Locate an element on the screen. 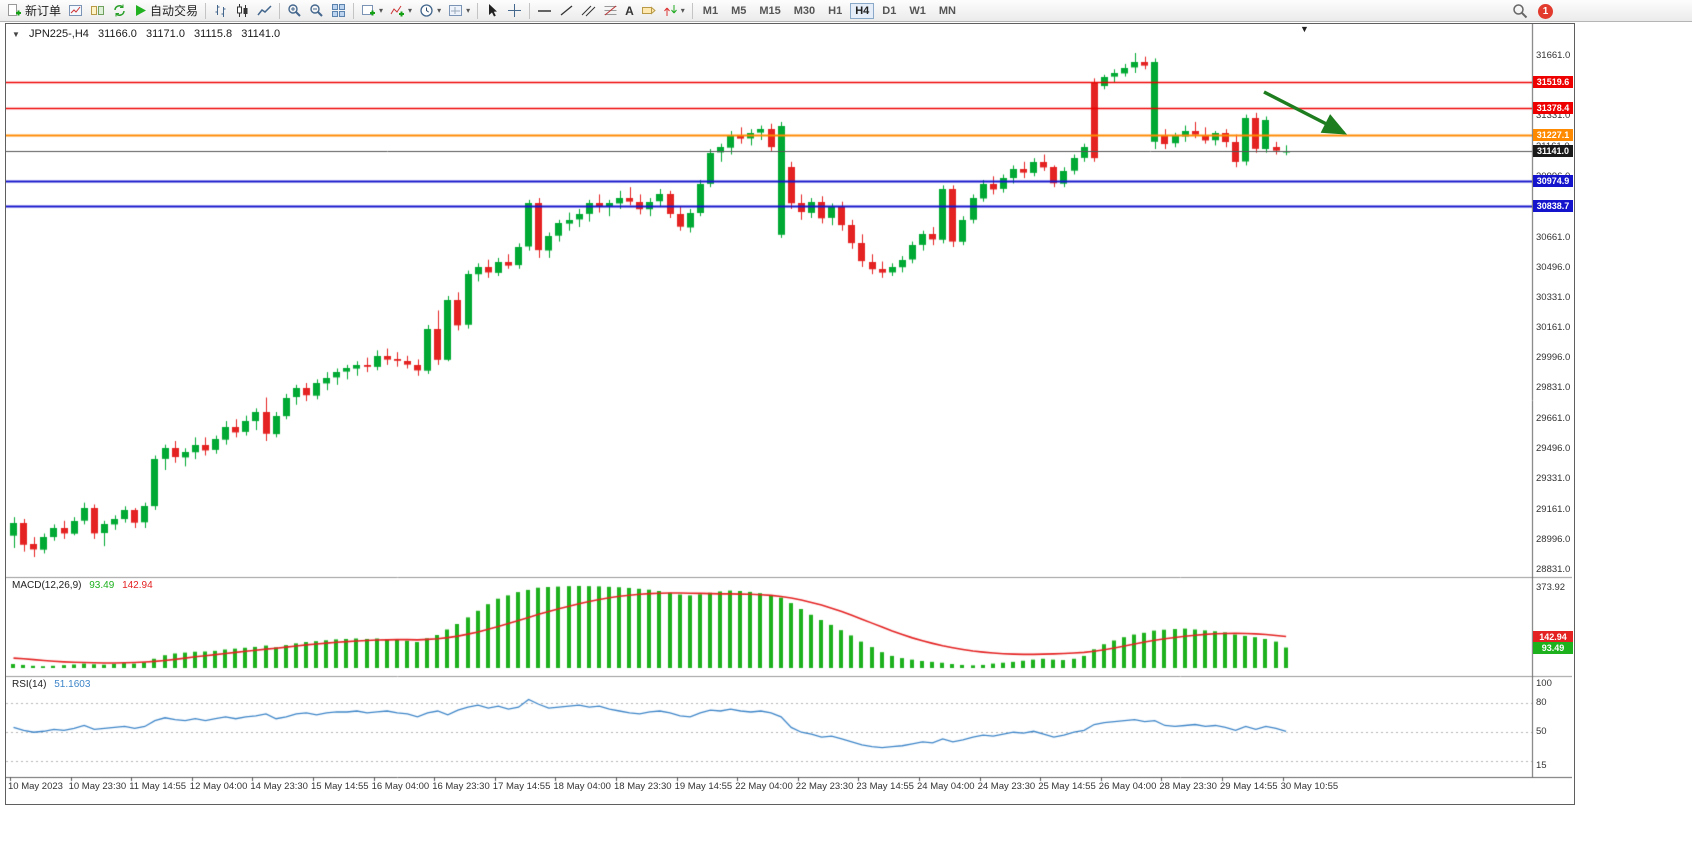 Image resolution: width=1692 pixels, height=863 pixels. crosshair-icon is located at coordinates (515, 10).